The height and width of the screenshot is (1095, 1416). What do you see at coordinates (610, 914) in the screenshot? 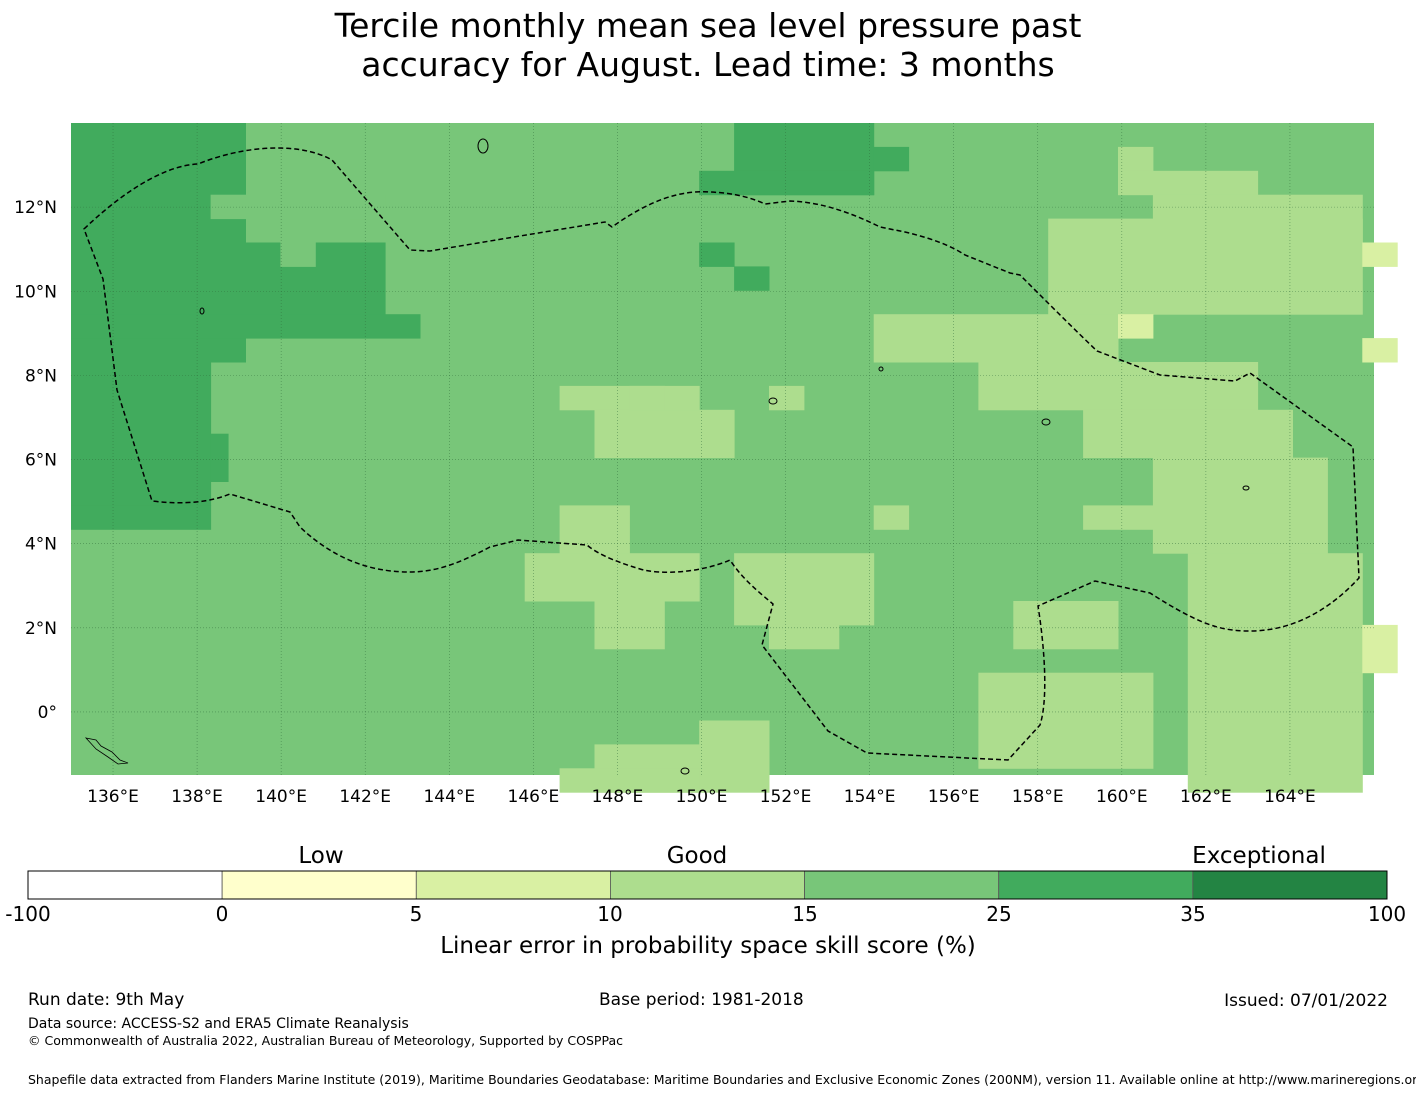
I see `colorbar-tick: 10` at bounding box center [610, 914].